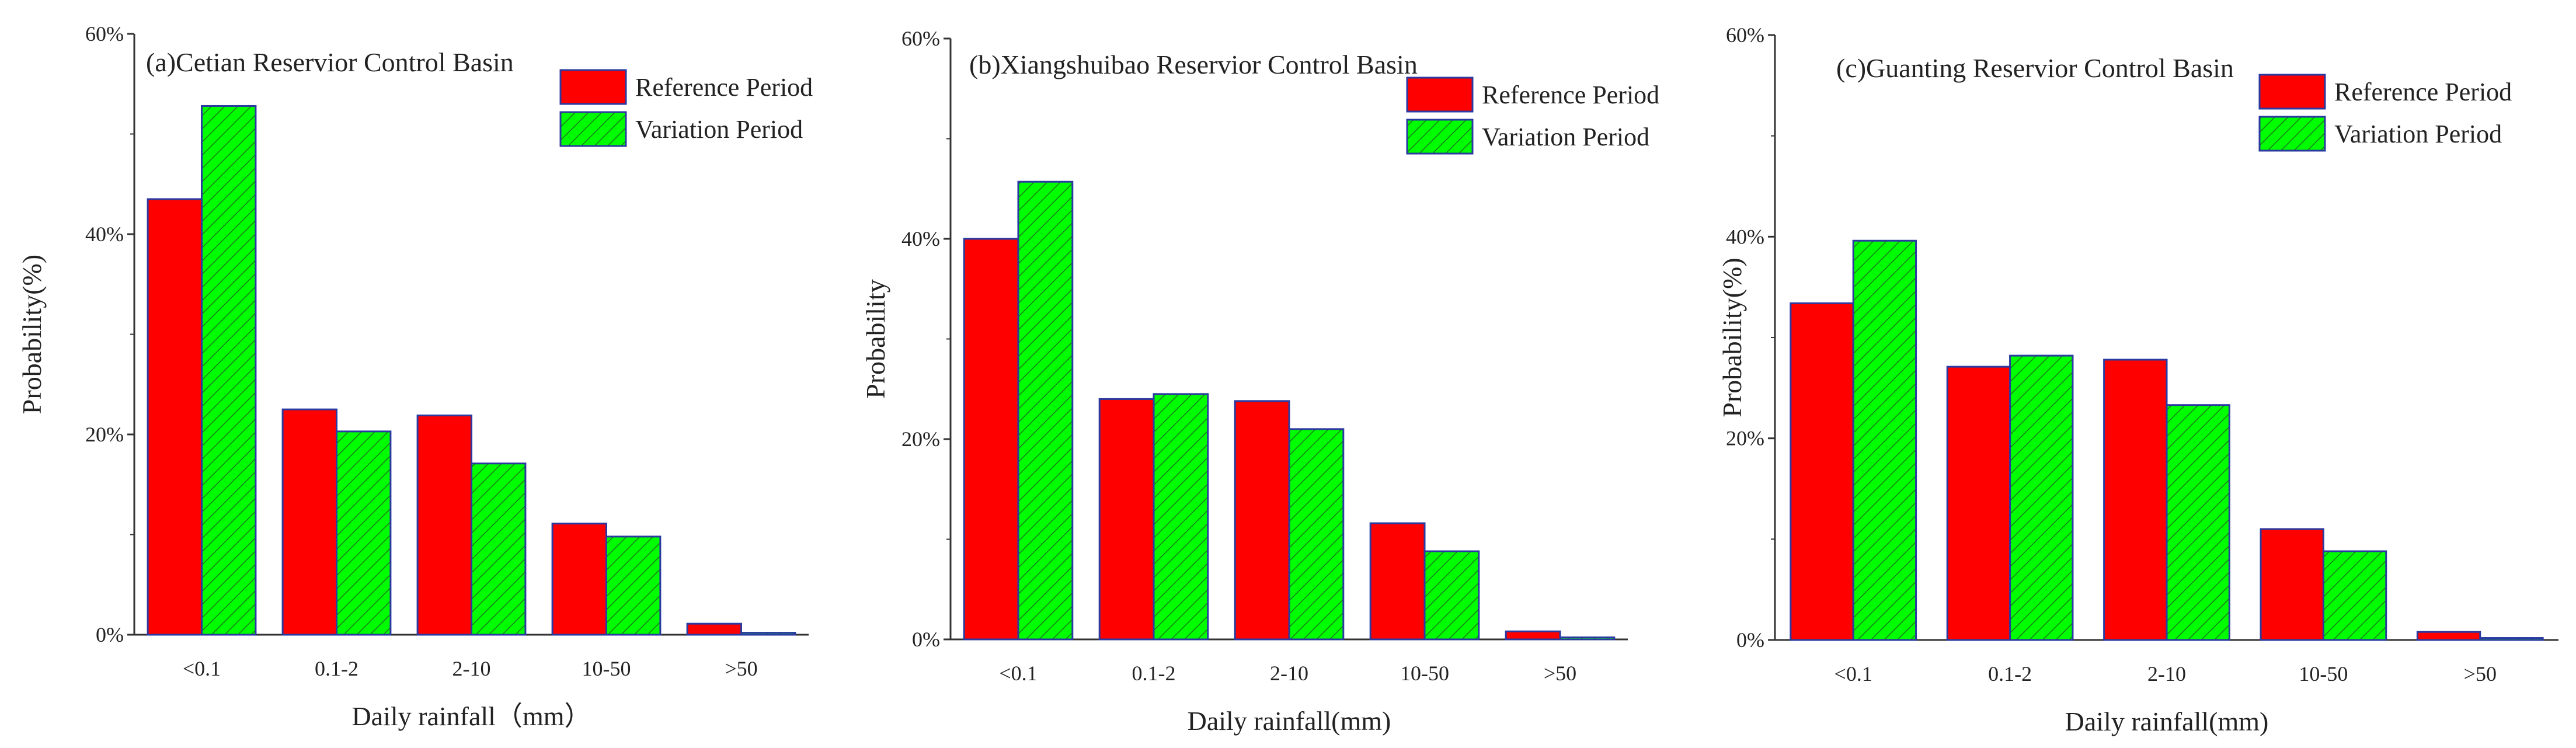  I want to click on y-axis-label: Probability, so click(875, 338).